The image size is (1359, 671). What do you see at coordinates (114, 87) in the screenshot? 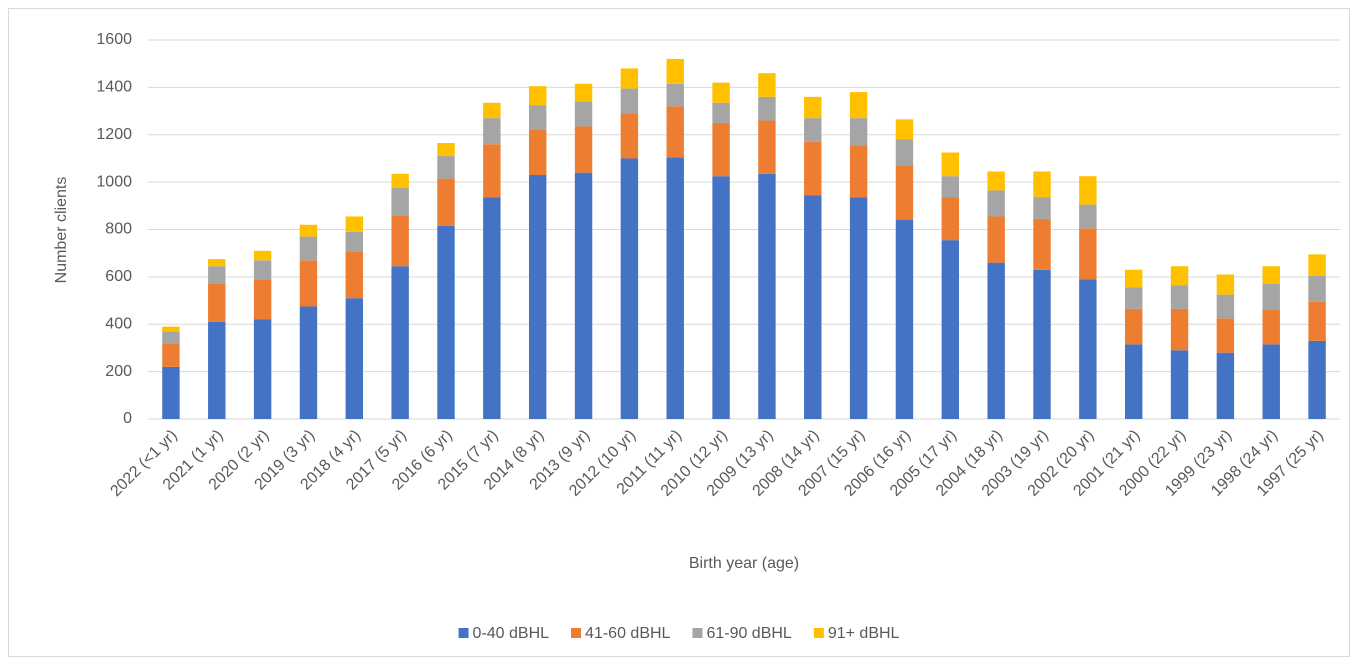
I see `y-tick-label: 1400` at bounding box center [114, 87].